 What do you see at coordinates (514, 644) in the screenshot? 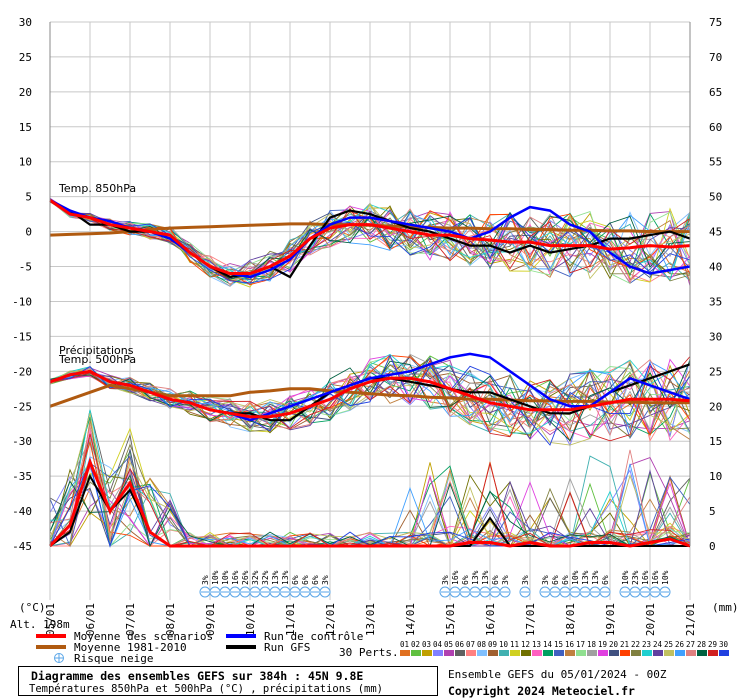
I see `member-number: 11` at bounding box center [514, 644].